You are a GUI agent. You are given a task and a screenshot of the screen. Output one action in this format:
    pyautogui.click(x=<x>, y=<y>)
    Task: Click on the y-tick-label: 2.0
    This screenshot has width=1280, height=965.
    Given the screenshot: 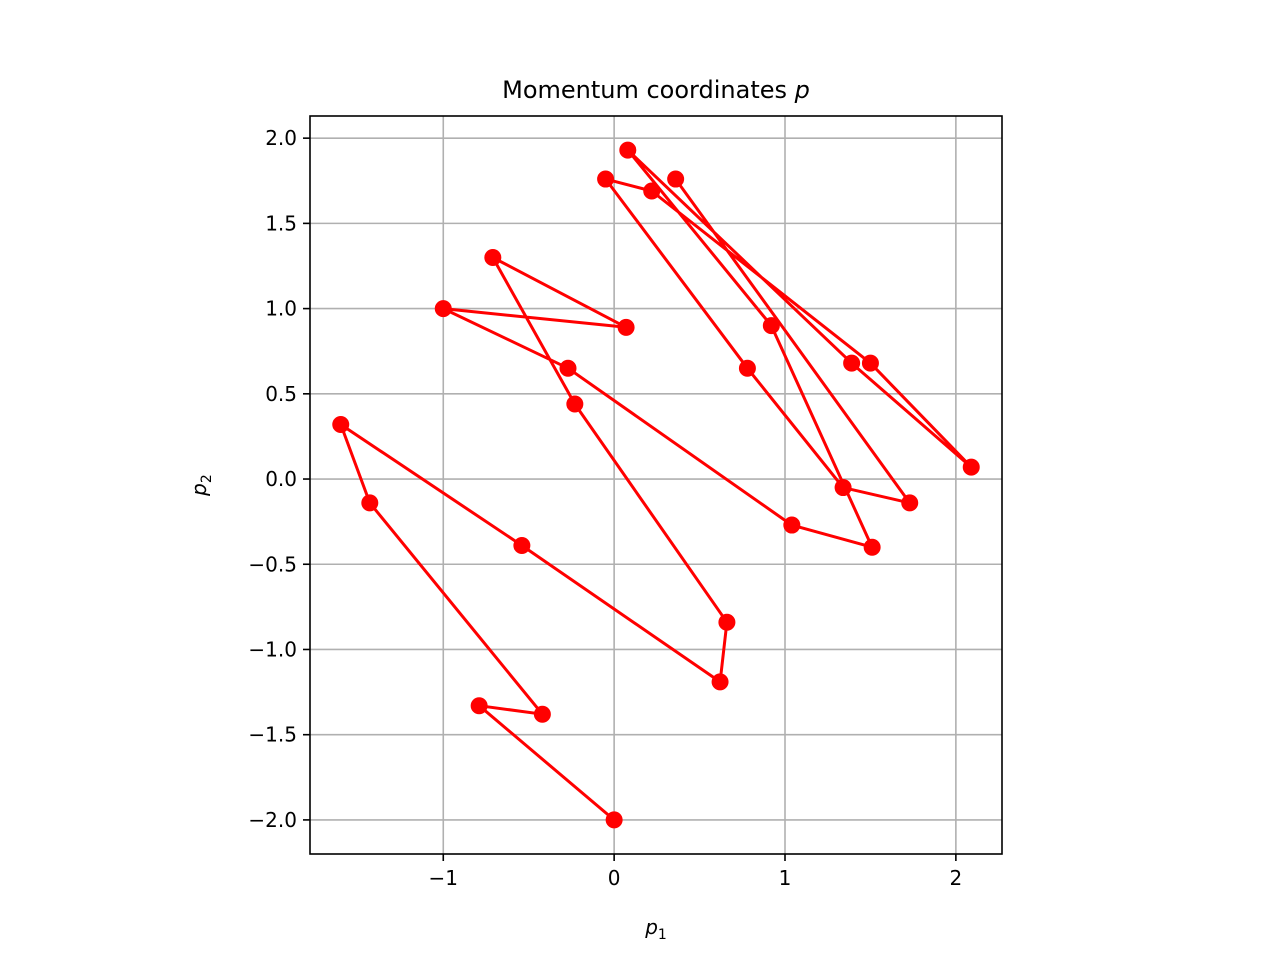 What is the action you would take?
    pyautogui.click(x=281, y=138)
    